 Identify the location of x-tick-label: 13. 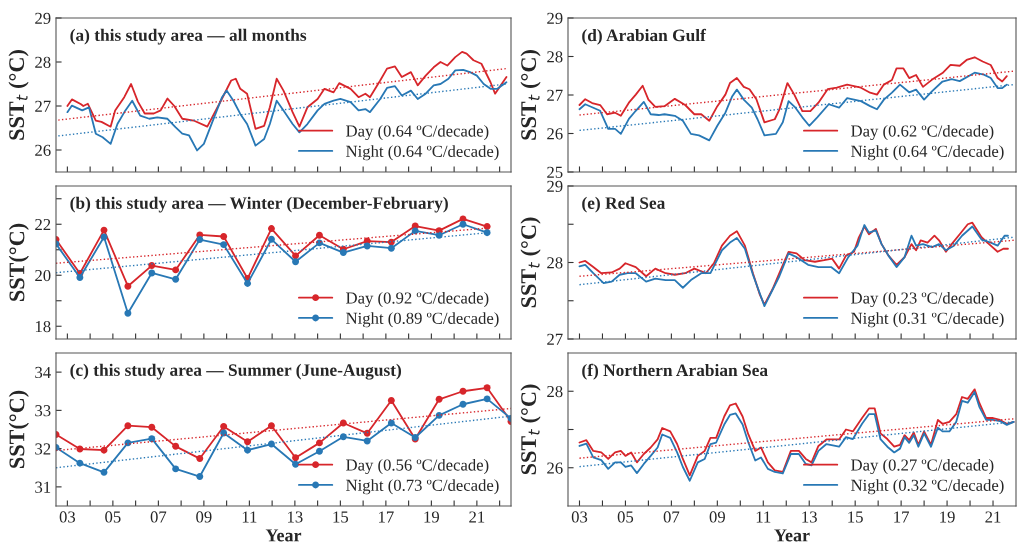
(295, 517).